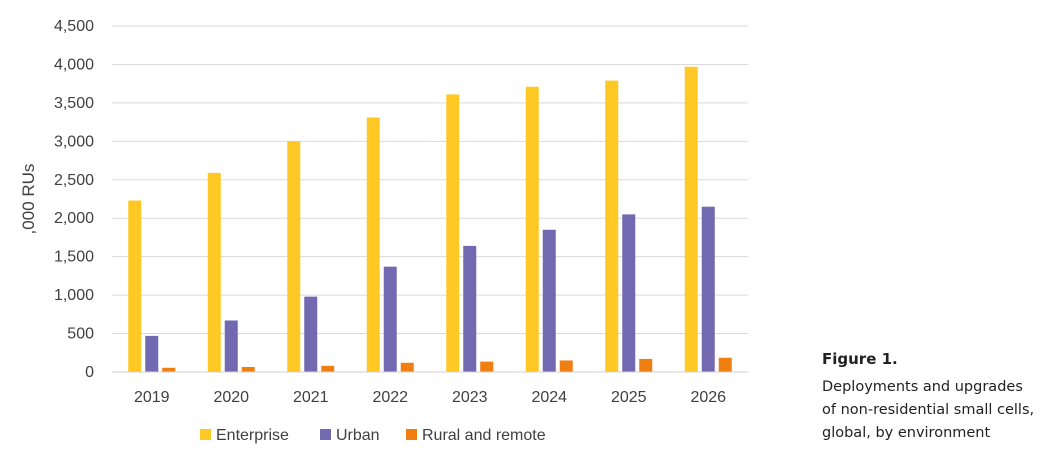 The height and width of the screenshot is (473, 1057). I want to click on y-tick-label: 2,000, so click(74, 218).